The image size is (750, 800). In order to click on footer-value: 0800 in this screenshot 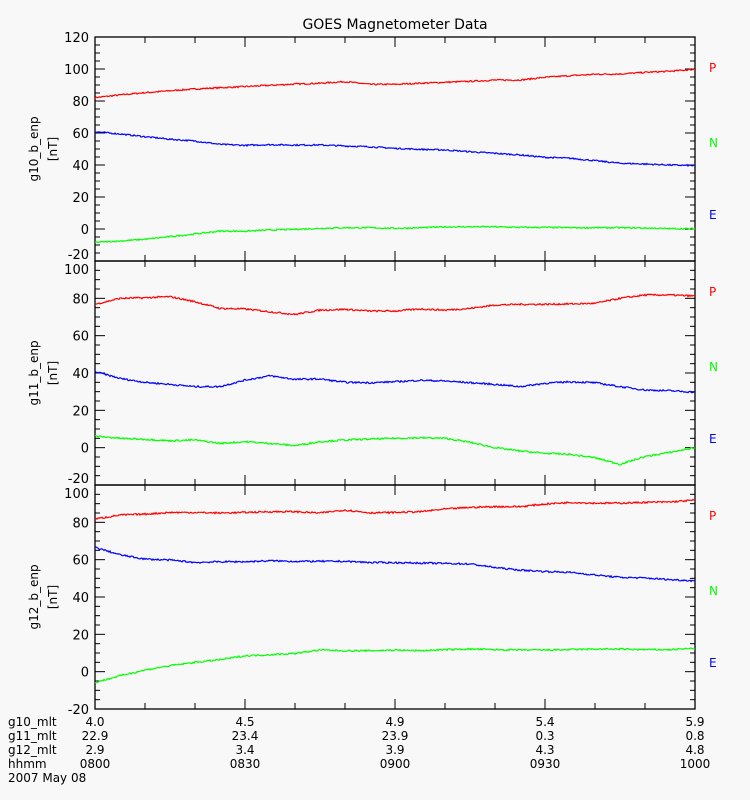, I will do `click(95, 764)`.